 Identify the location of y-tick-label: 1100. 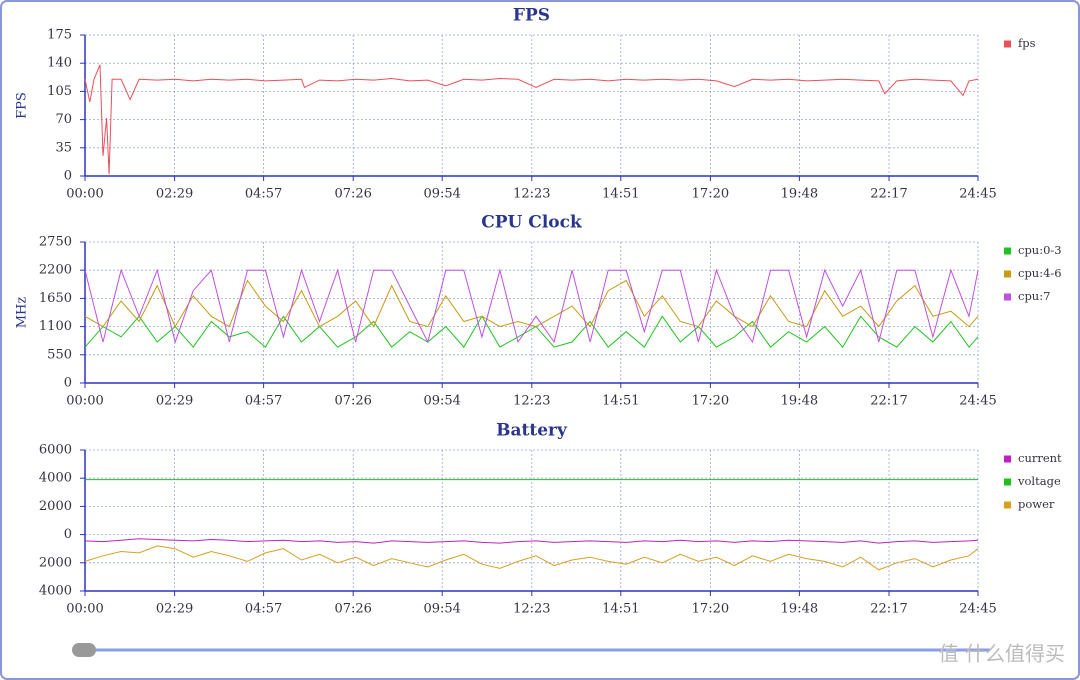
(55, 326).